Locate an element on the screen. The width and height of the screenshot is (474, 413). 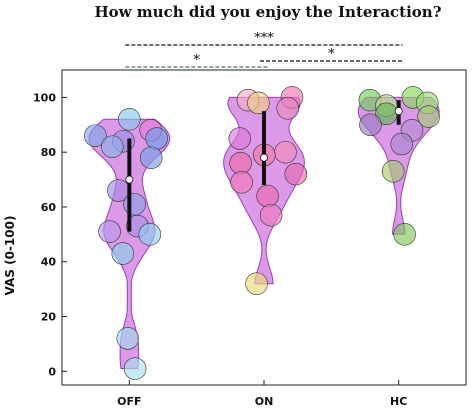
significance-label: *** is located at coordinates (264, 38).